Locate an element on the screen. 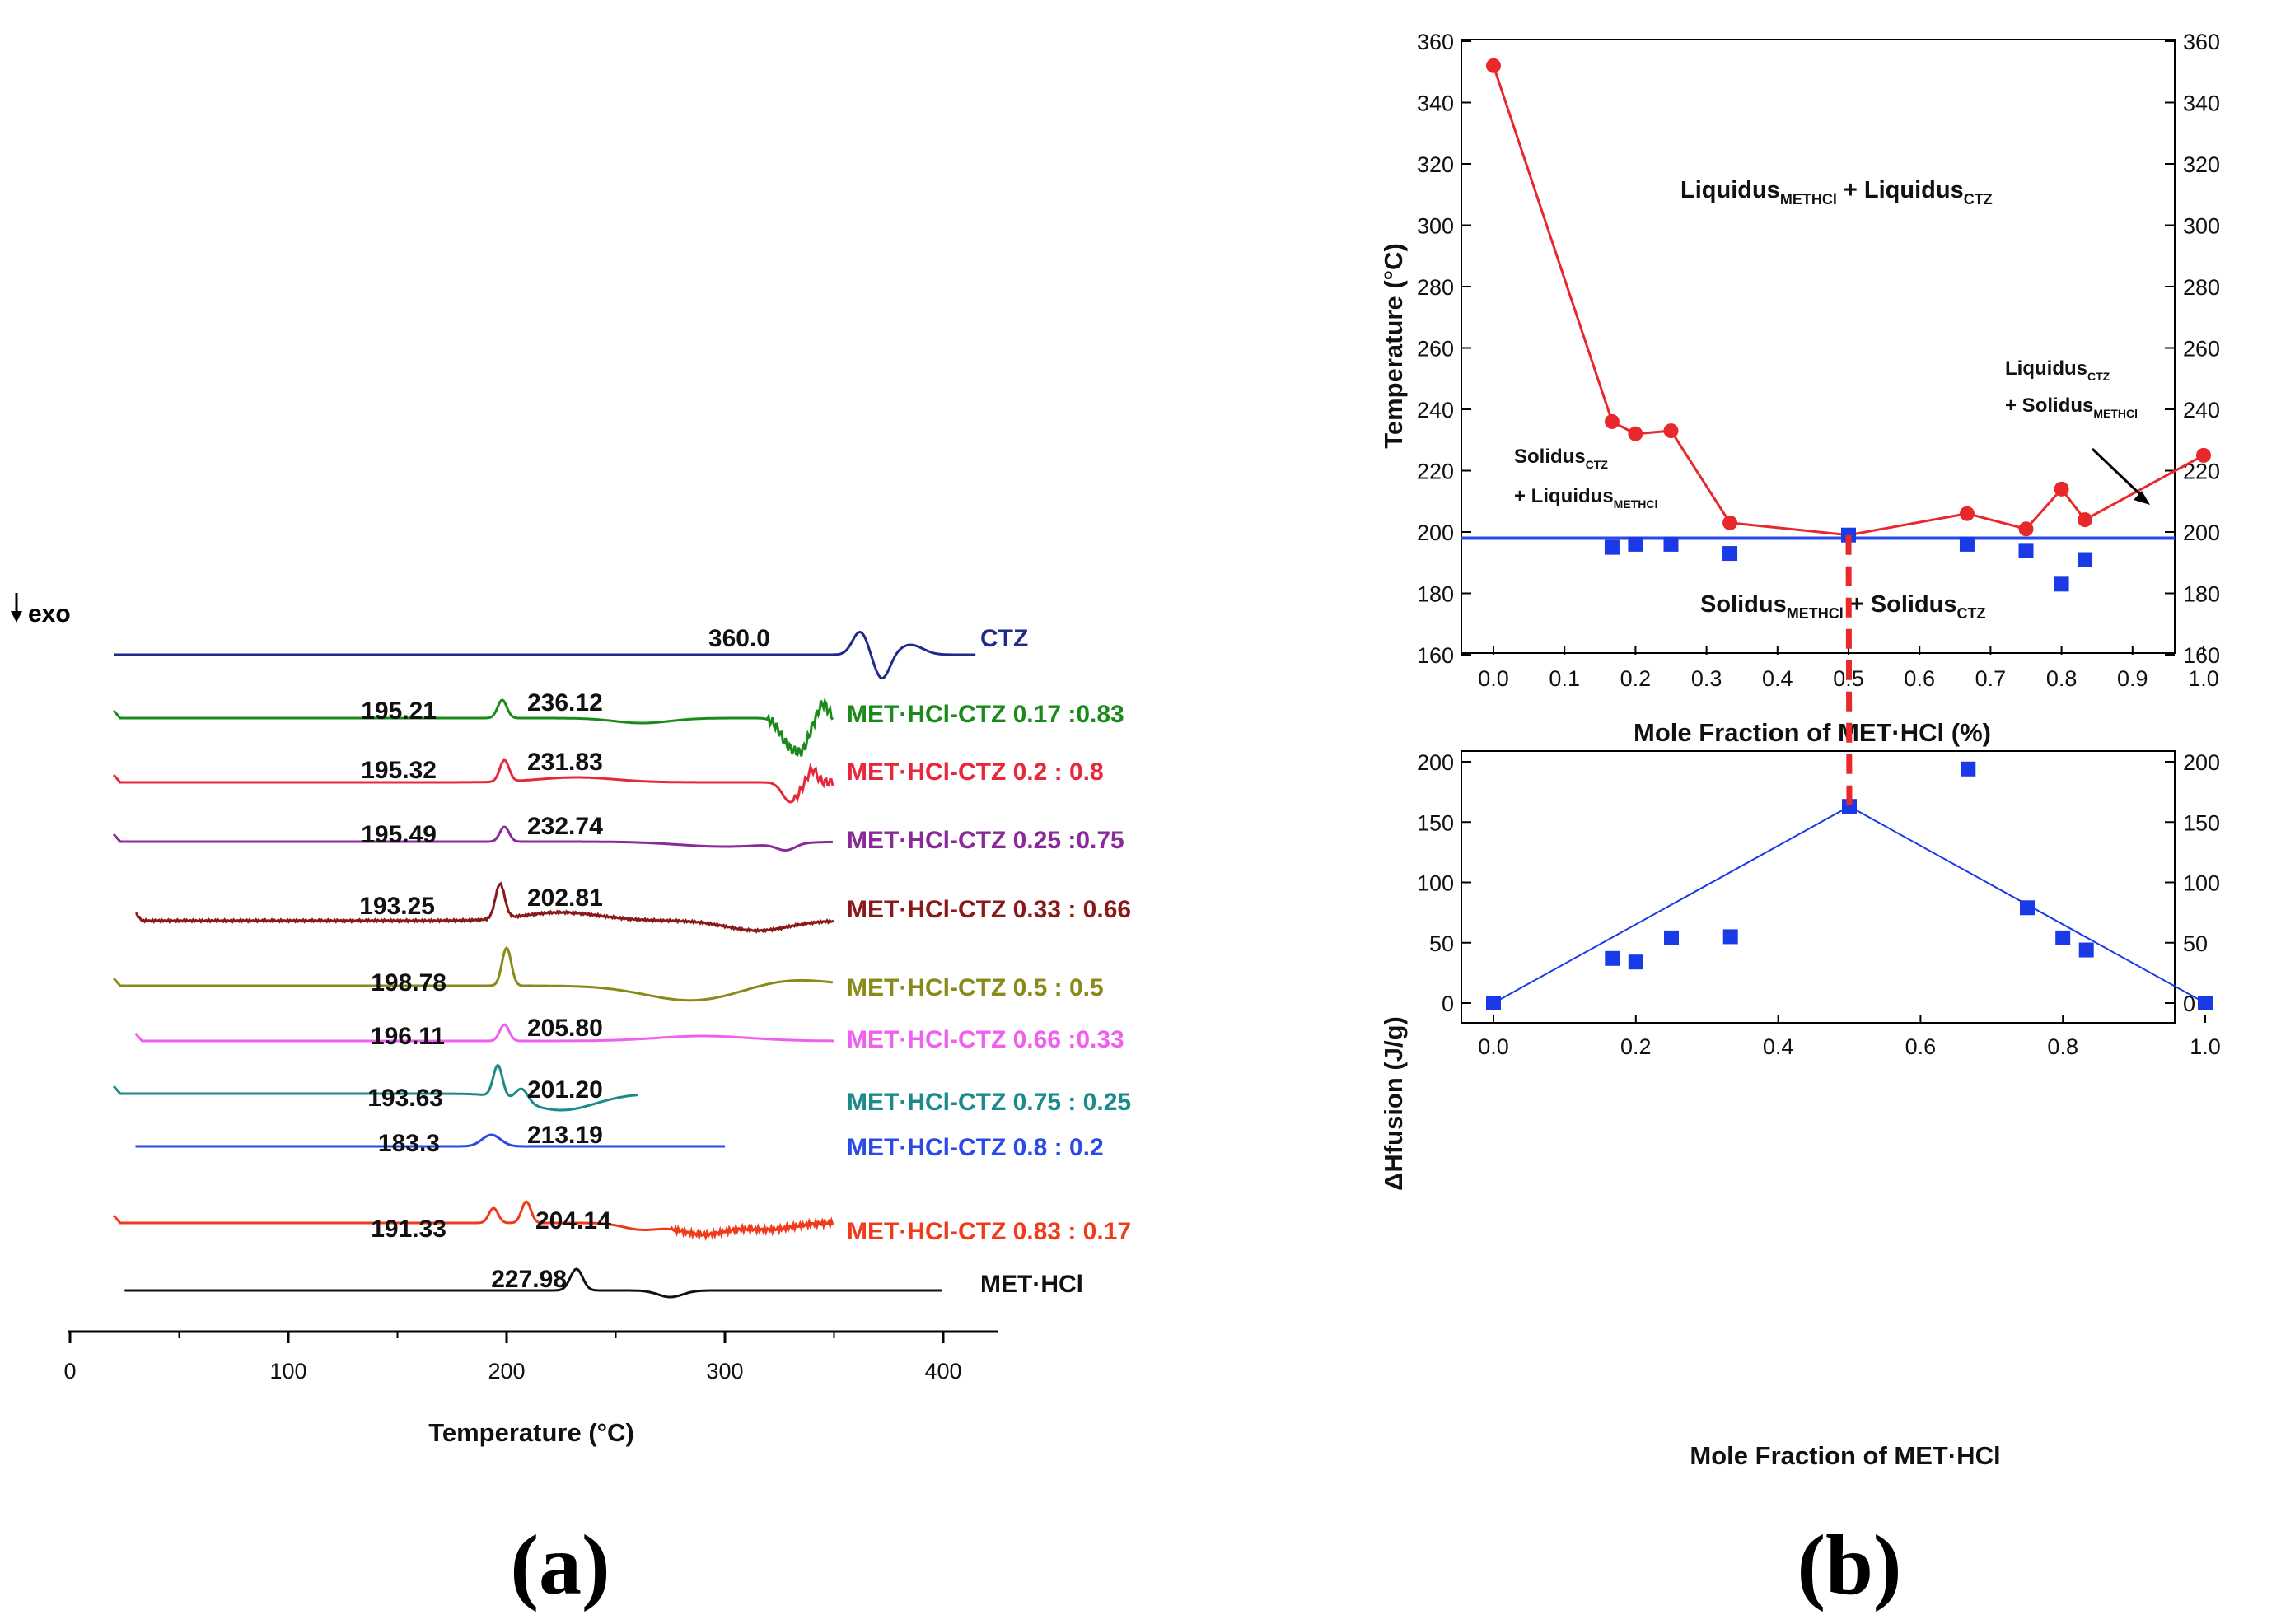 Image resolution: width=2281 pixels, height=1624 pixels. peak-label-8-a: 183.3 is located at coordinates (409, 1143).